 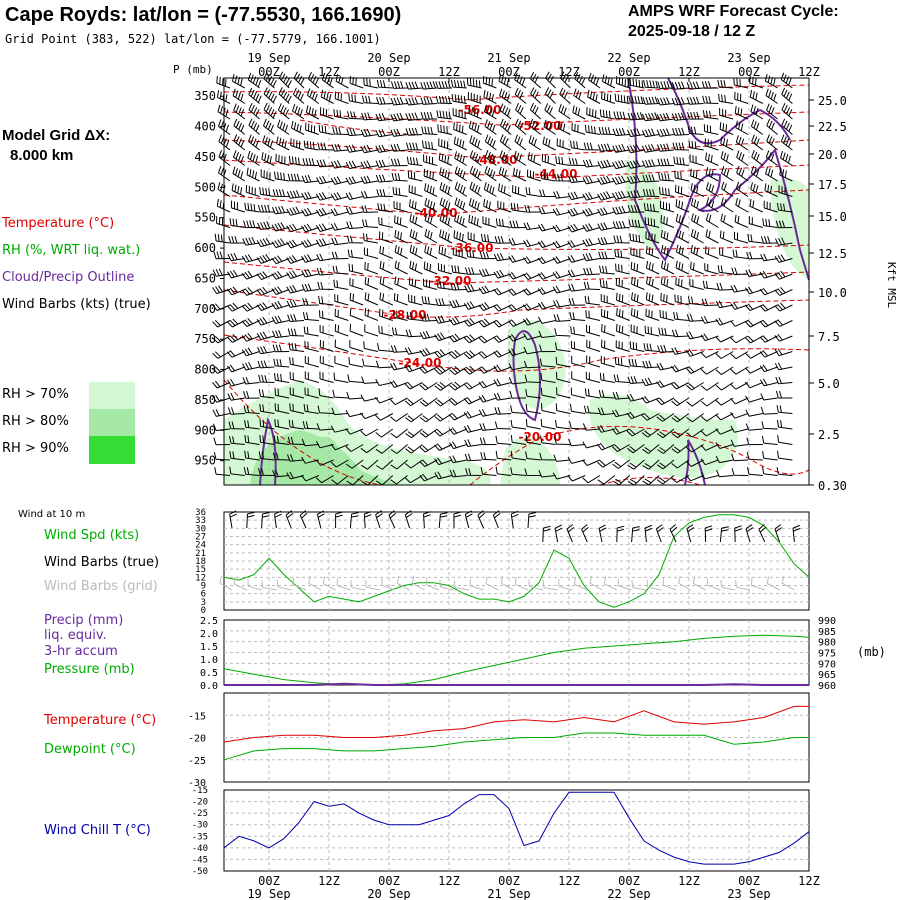 What do you see at coordinates (205, 461) in the screenshot?
I see `pressure-tick-label: 950` at bounding box center [205, 461].